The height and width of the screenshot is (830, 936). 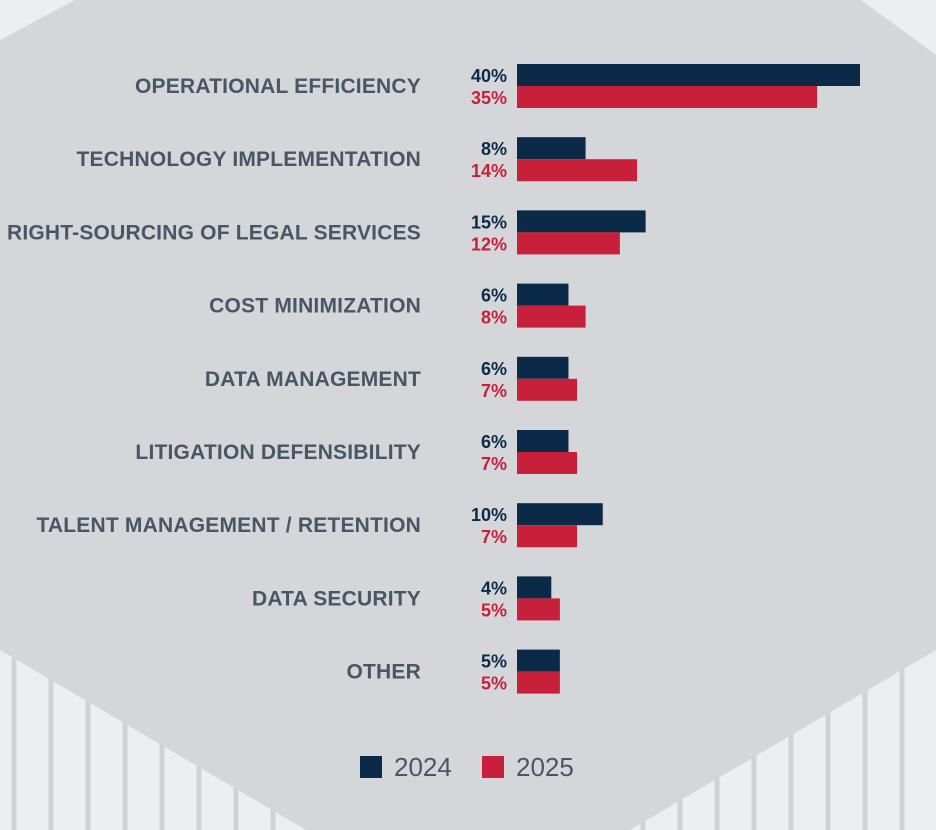 I want to click on value-label-2024: 8%, so click(x=494, y=149).